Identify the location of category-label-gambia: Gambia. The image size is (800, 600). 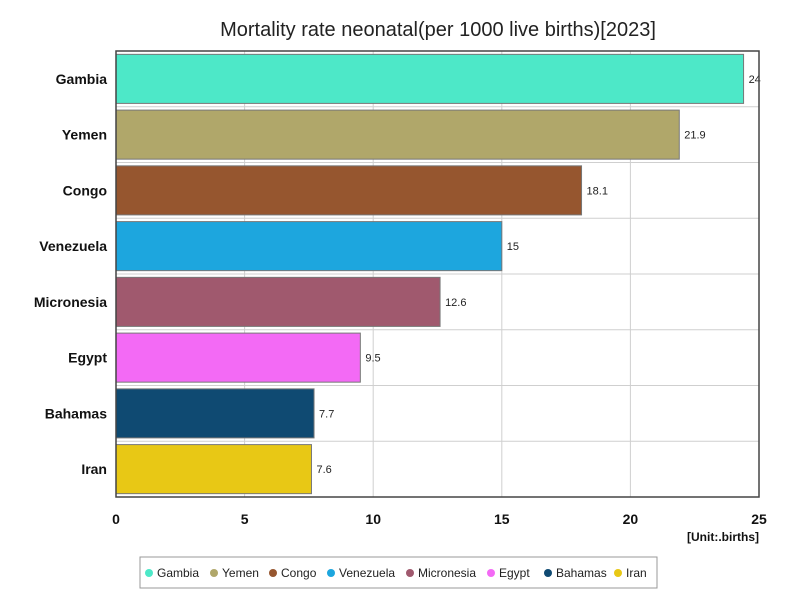
(82, 79).